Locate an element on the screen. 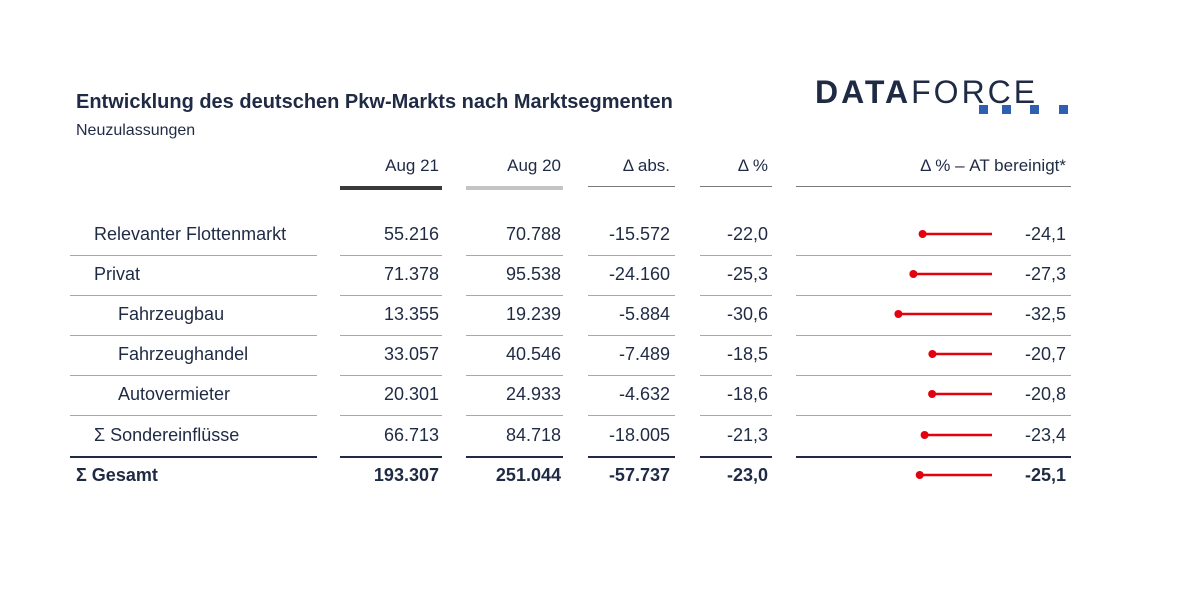 The image size is (1200, 600). row-label: Fahrzeughandel is located at coordinates (183, 354).